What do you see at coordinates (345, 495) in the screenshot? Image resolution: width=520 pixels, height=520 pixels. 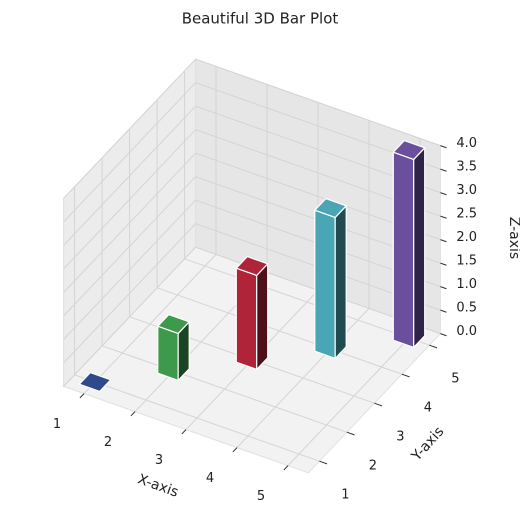 I see `y-tick-label: 1` at bounding box center [345, 495].